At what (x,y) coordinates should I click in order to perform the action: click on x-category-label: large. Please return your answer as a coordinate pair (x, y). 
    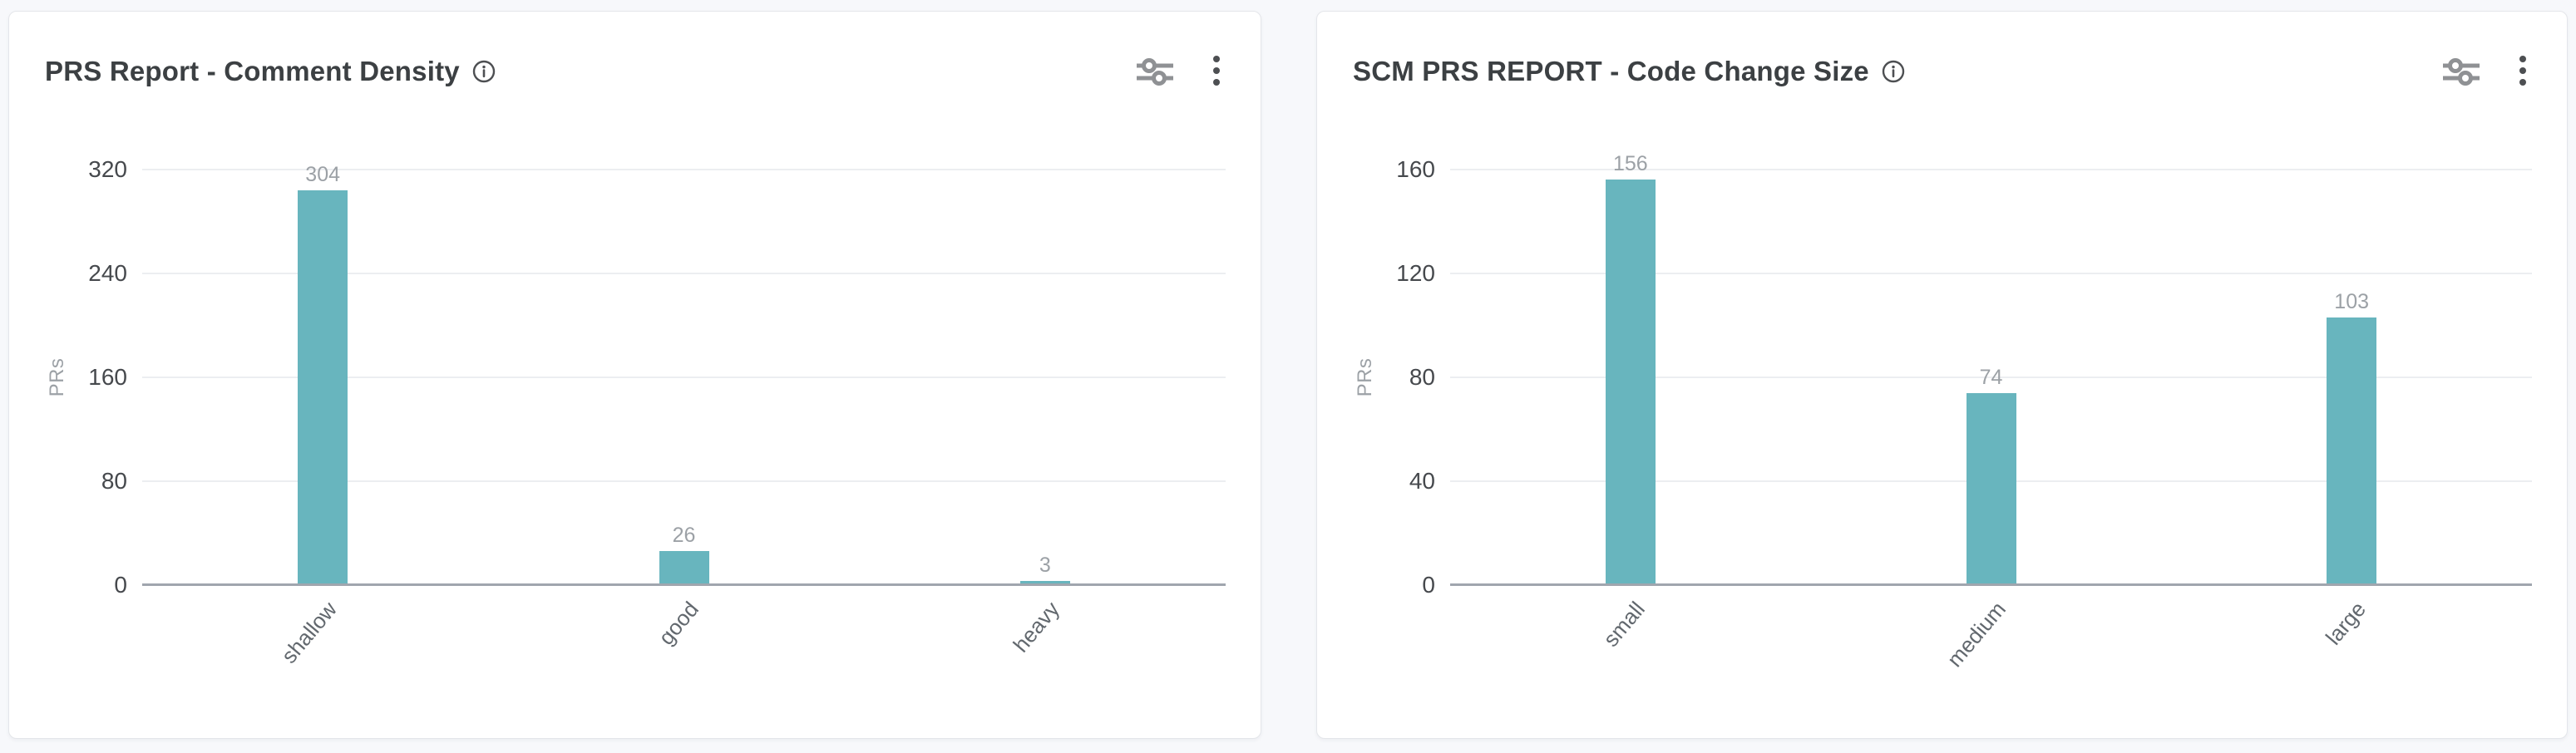
    Looking at the image, I should click on (2345, 624).